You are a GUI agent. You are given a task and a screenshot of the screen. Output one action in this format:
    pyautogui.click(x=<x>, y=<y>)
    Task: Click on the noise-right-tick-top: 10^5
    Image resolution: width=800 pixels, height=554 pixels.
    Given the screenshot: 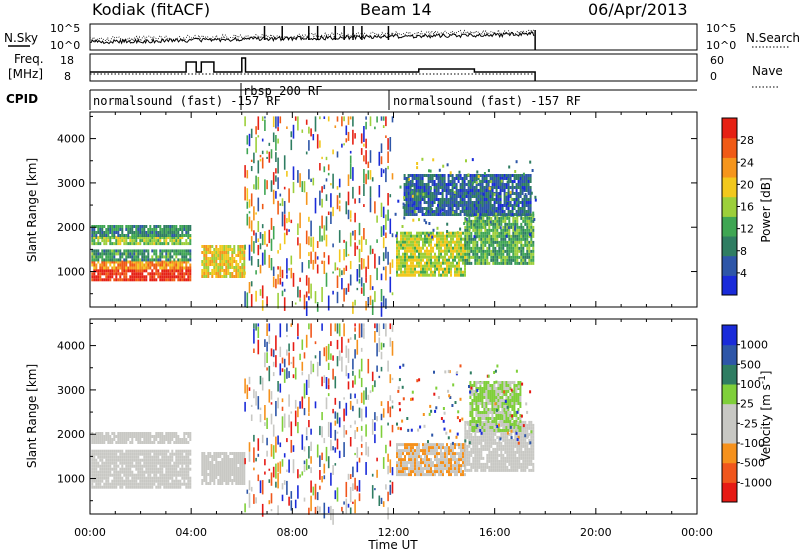 What is the action you would take?
    pyautogui.click(x=721, y=28)
    